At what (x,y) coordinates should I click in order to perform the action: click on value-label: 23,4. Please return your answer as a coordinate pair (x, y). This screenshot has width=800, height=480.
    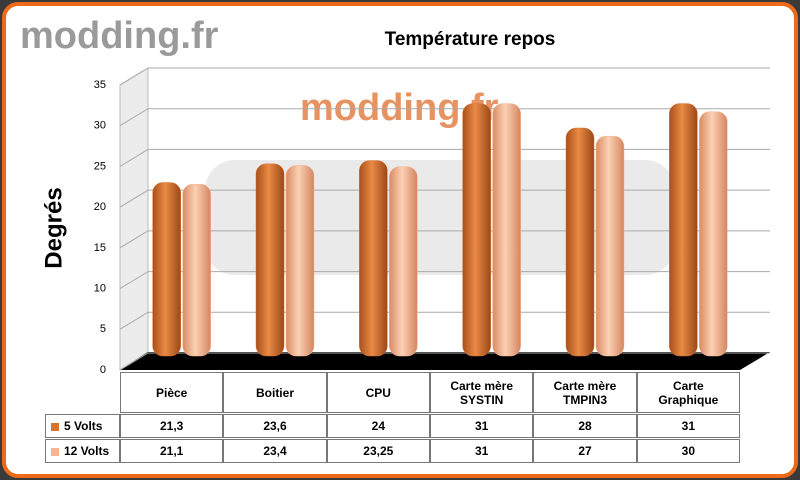
    Looking at the image, I should click on (275, 451).